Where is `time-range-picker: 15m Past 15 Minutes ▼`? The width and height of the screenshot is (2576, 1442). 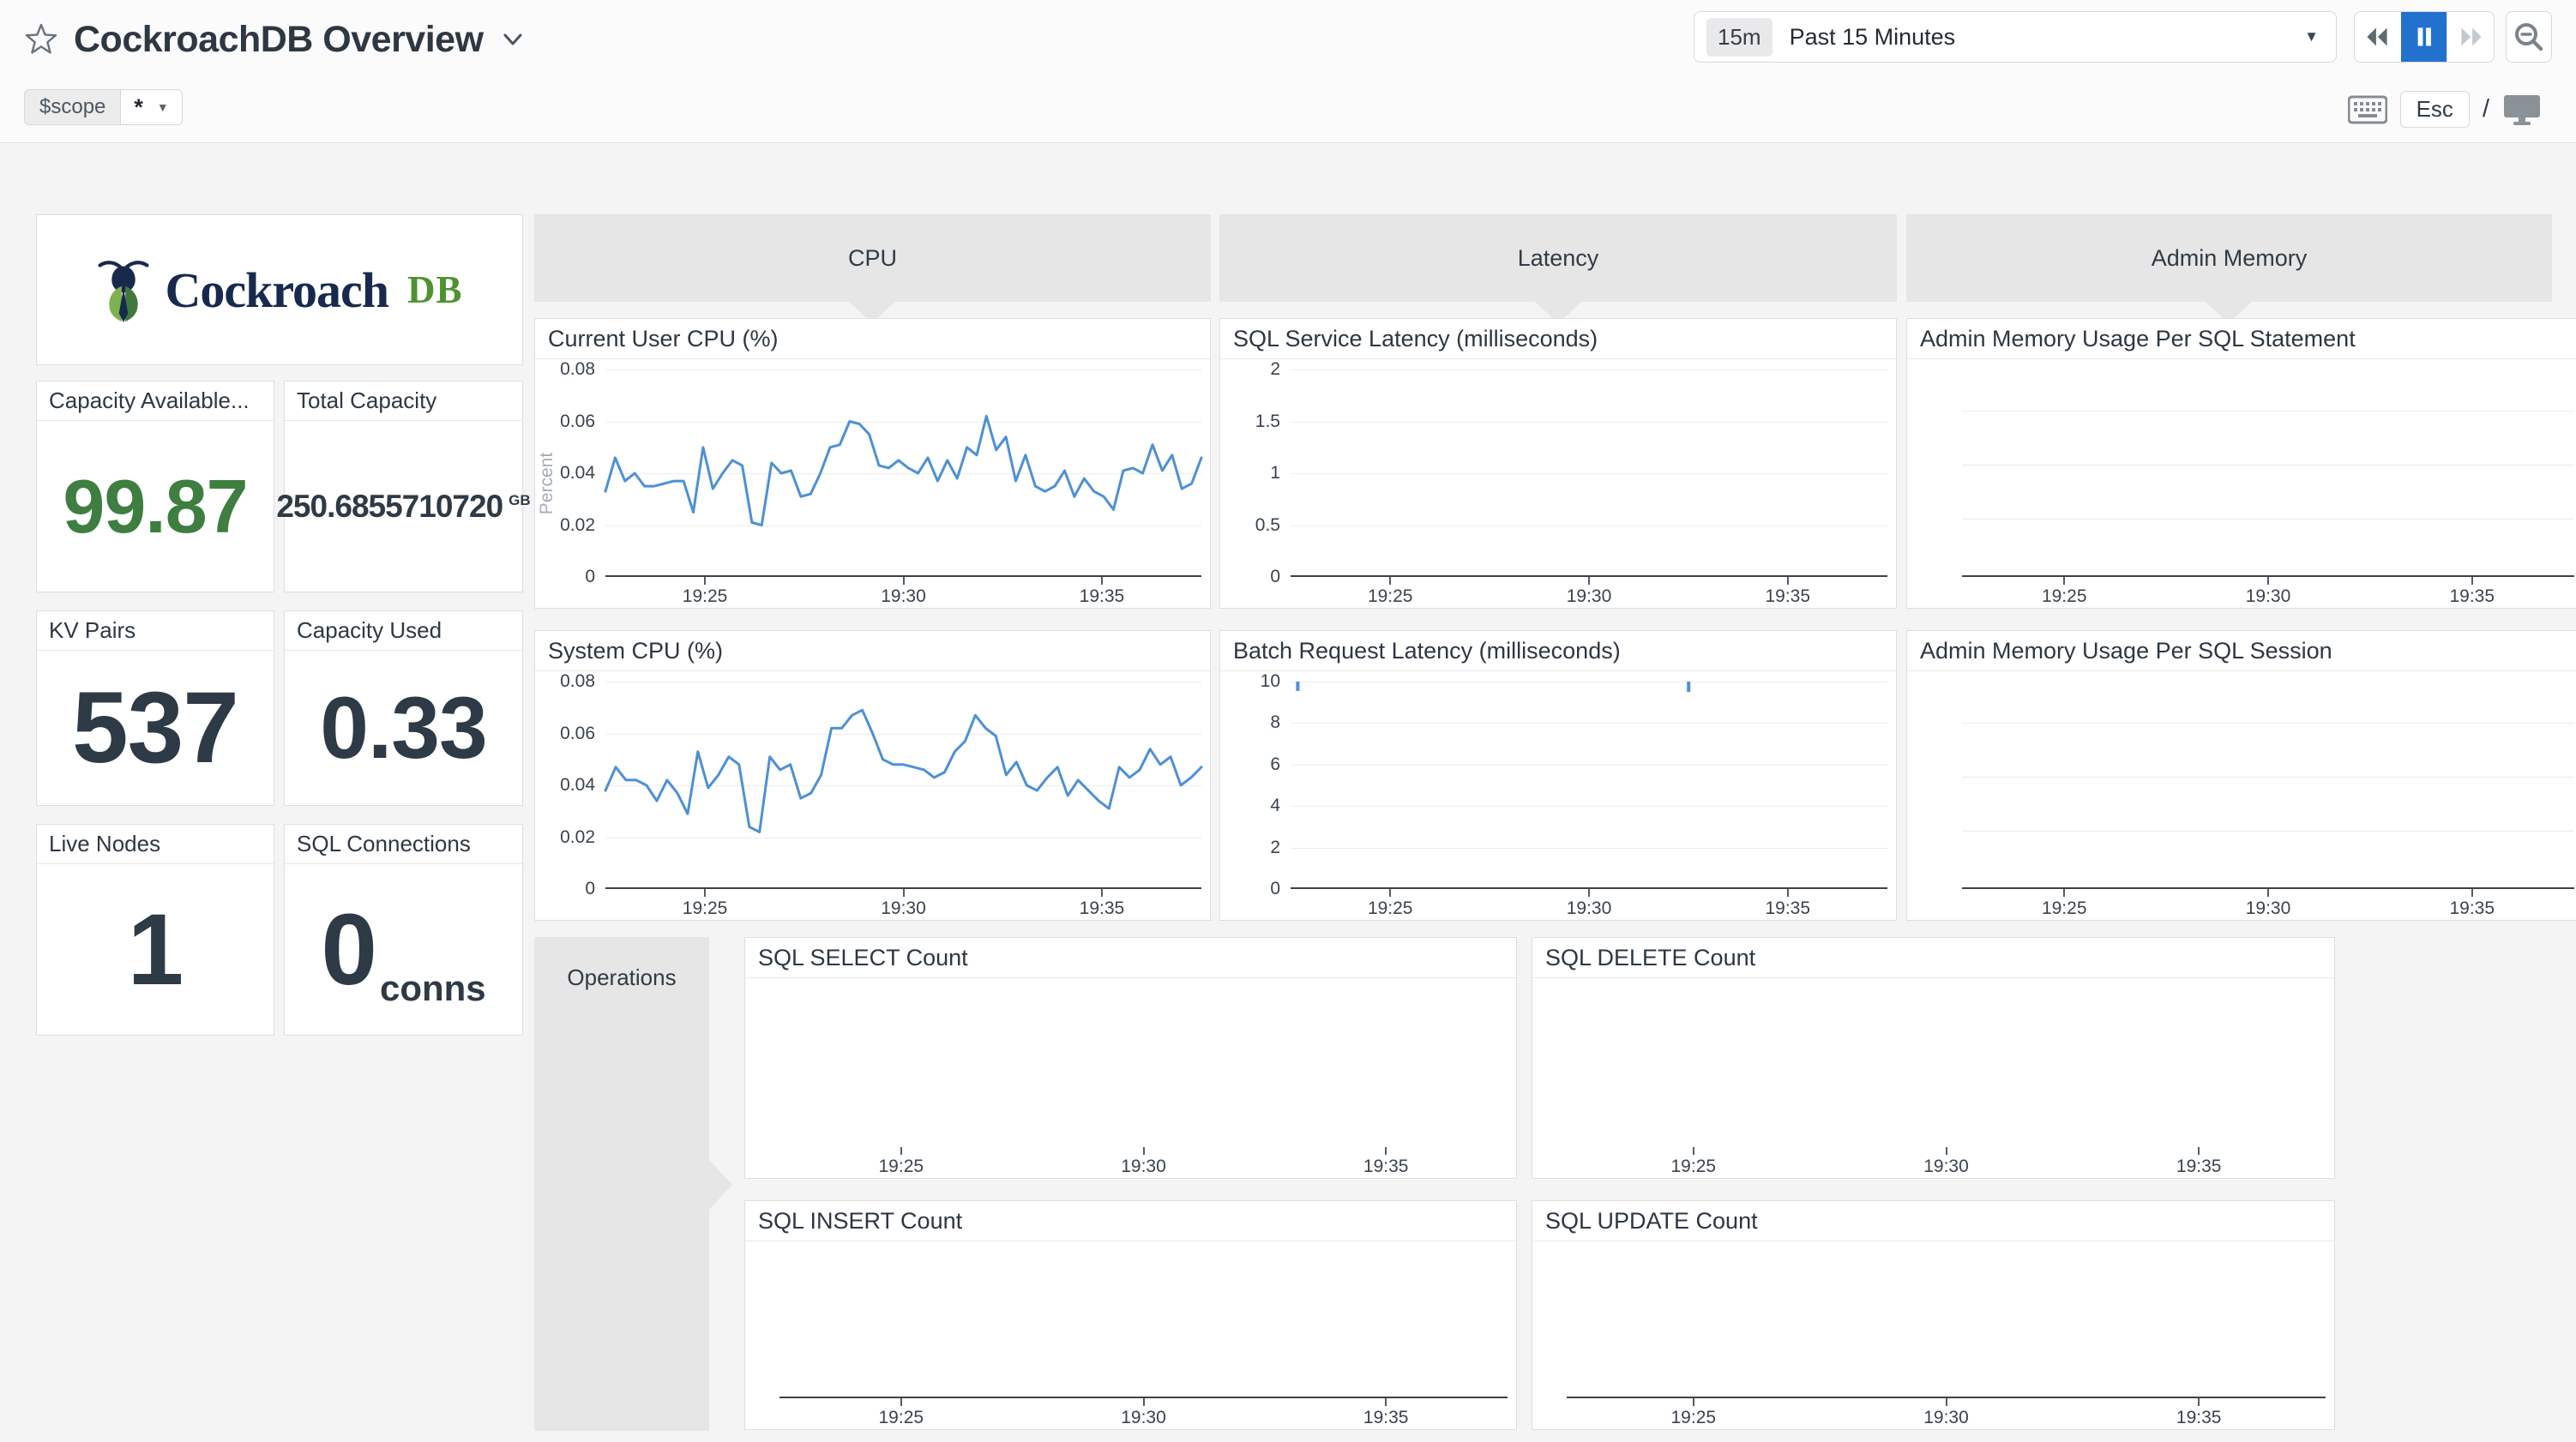
time-range-picker: 15m Past 15 Minutes ▼ is located at coordinates (2016, 37).